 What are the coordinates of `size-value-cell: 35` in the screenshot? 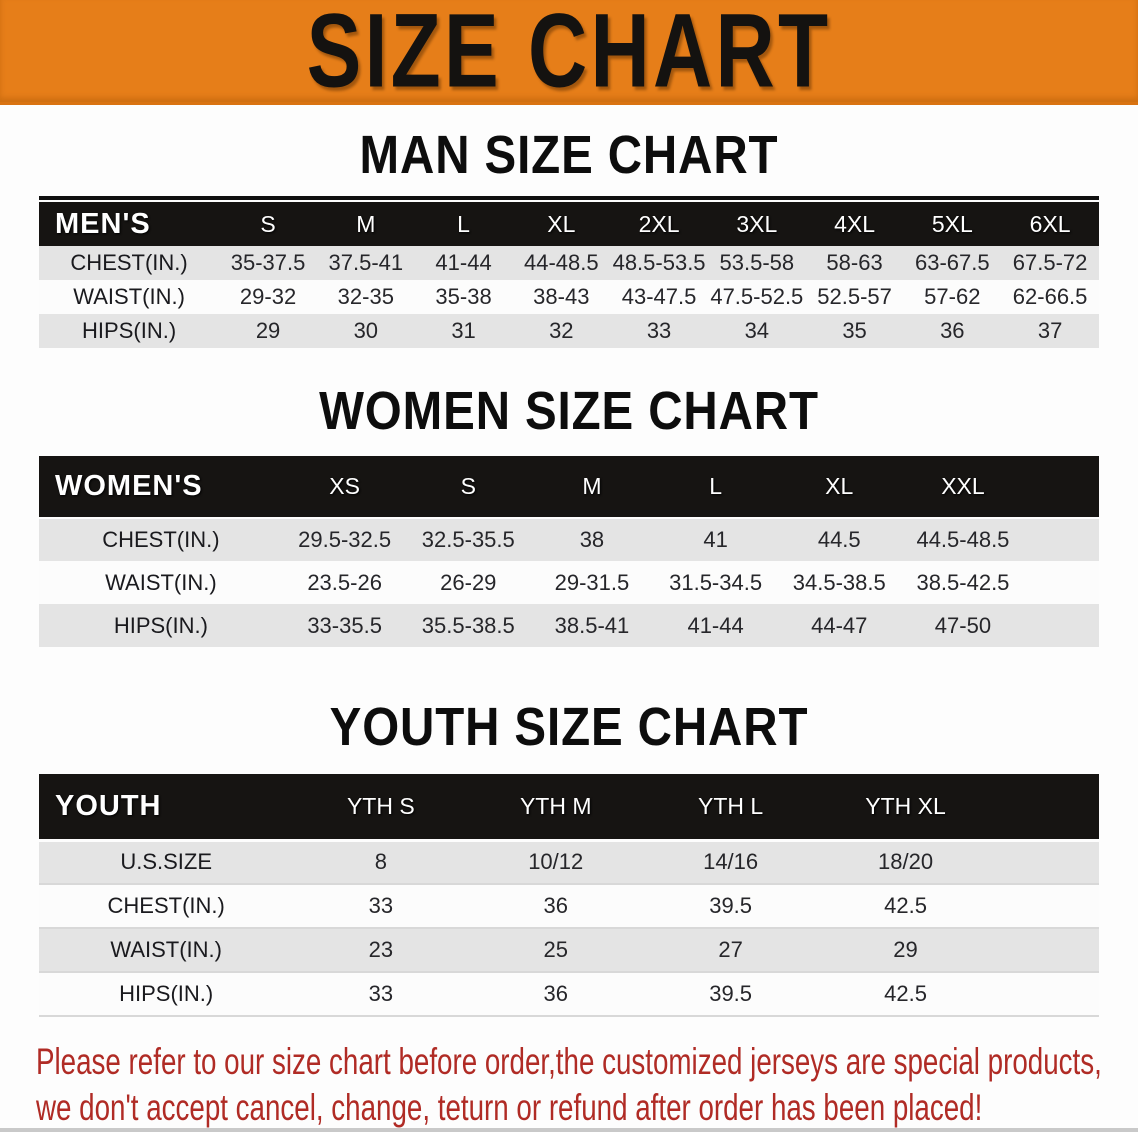 It's located at (854, 330).